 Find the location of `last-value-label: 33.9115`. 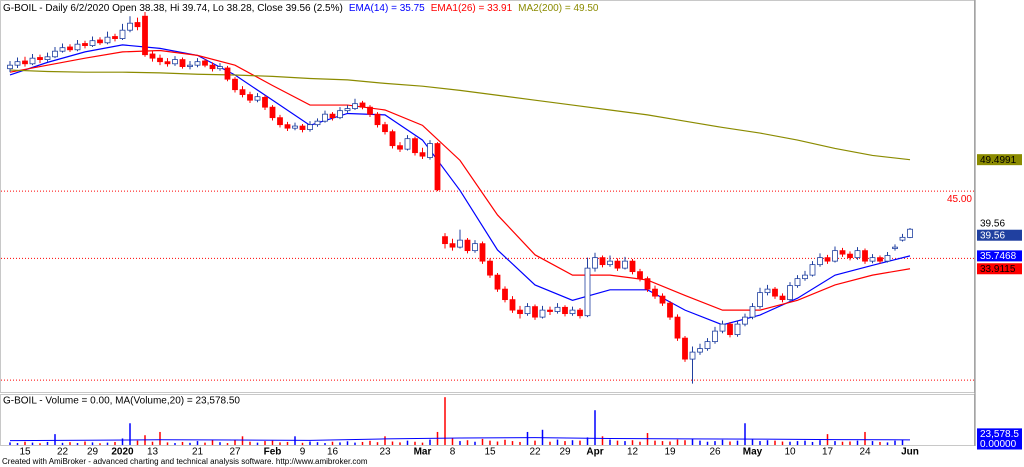

last-value-label: 33.9115 is located at coordinates (998, 269).